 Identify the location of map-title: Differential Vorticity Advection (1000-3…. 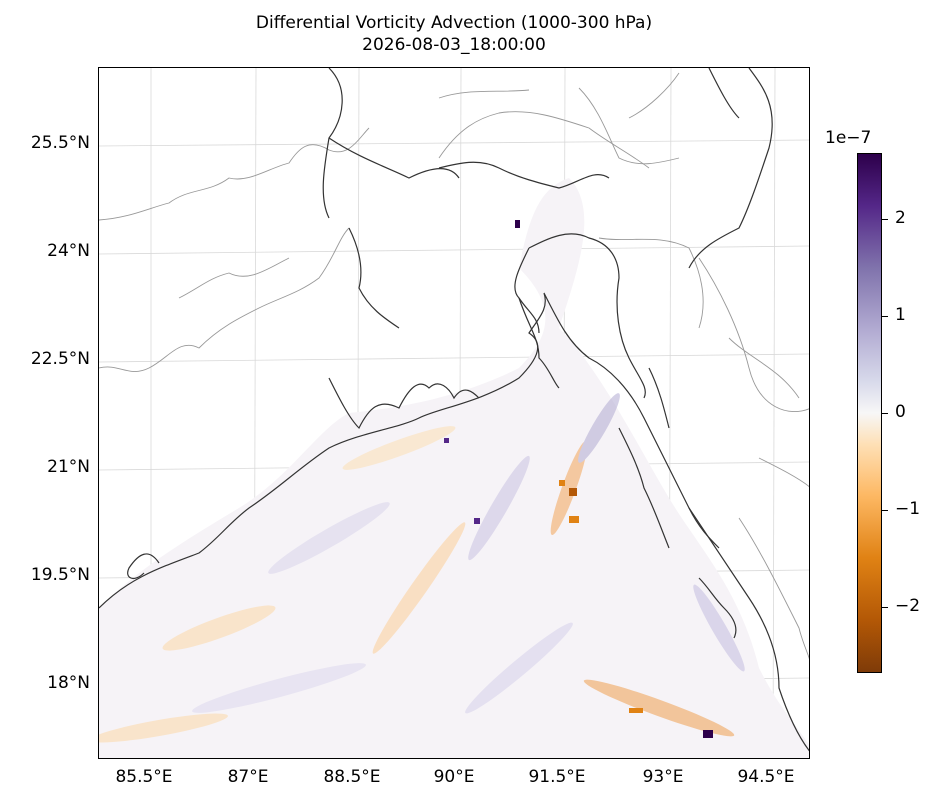
(454, 34).